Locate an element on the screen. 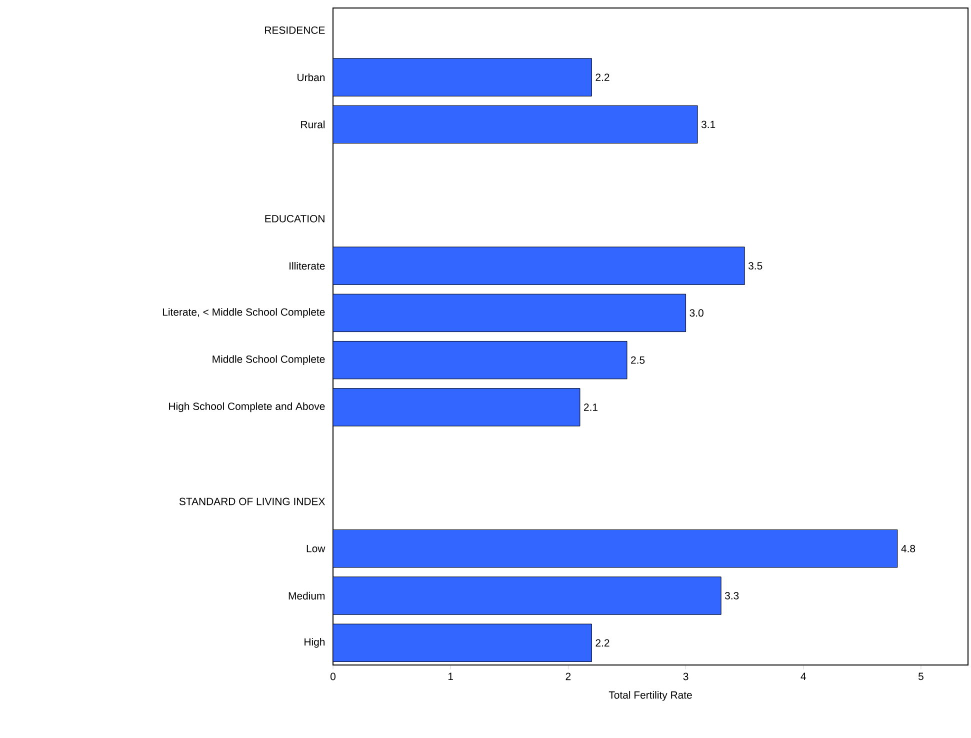 Image resolution: width=971 pixels, height=738 pixels. data-label: 2.1 is located at coordinates (591, 407).